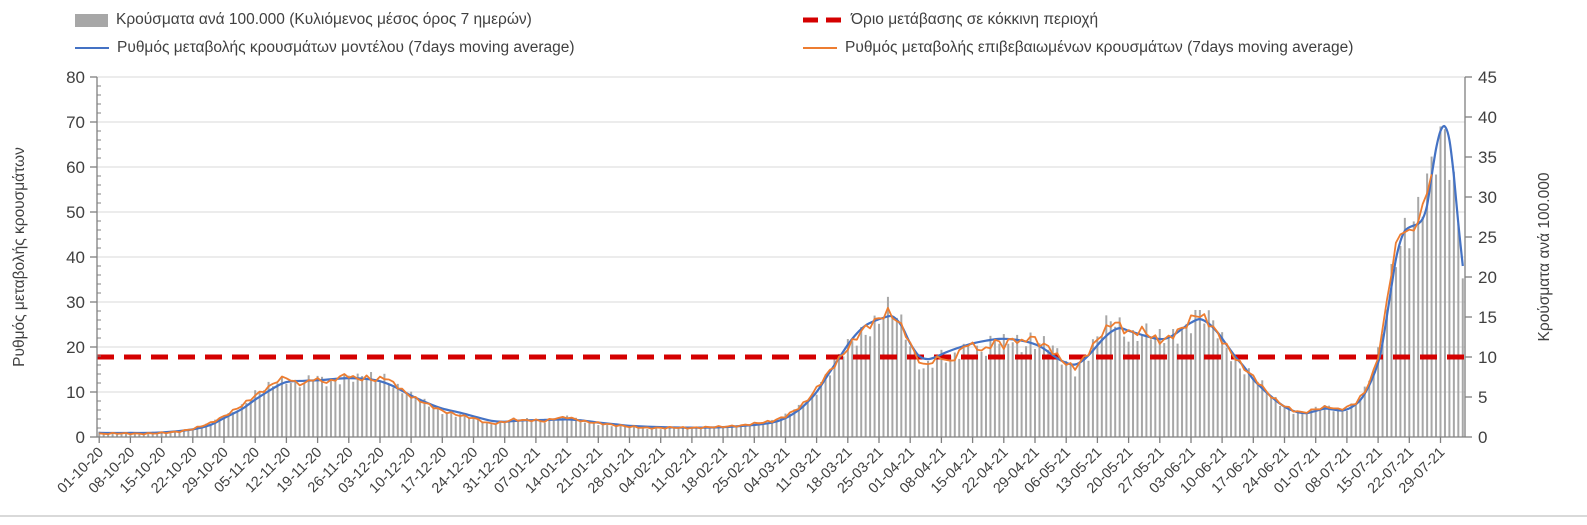  I want to click on confirmed-line-swatch, so click(820, 48).